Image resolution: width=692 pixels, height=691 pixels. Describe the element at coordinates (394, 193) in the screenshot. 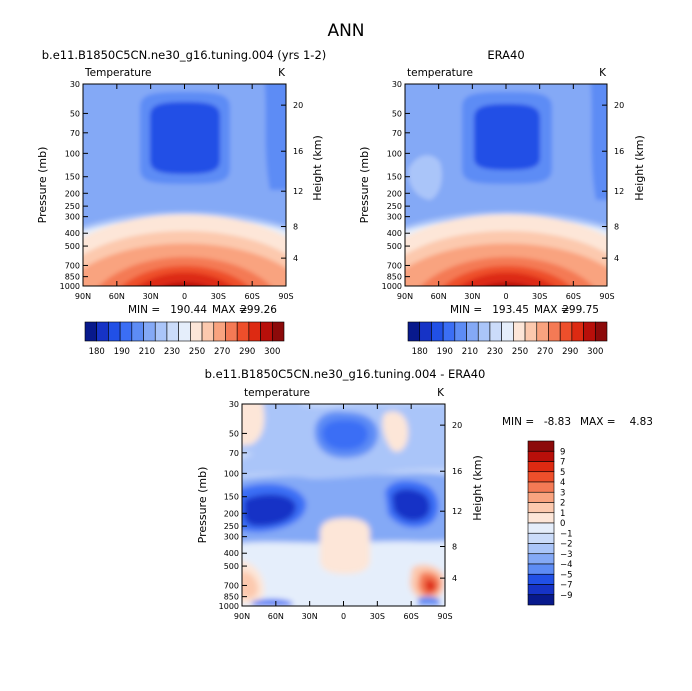

I see `p2-ytick-label: 200` at that location.